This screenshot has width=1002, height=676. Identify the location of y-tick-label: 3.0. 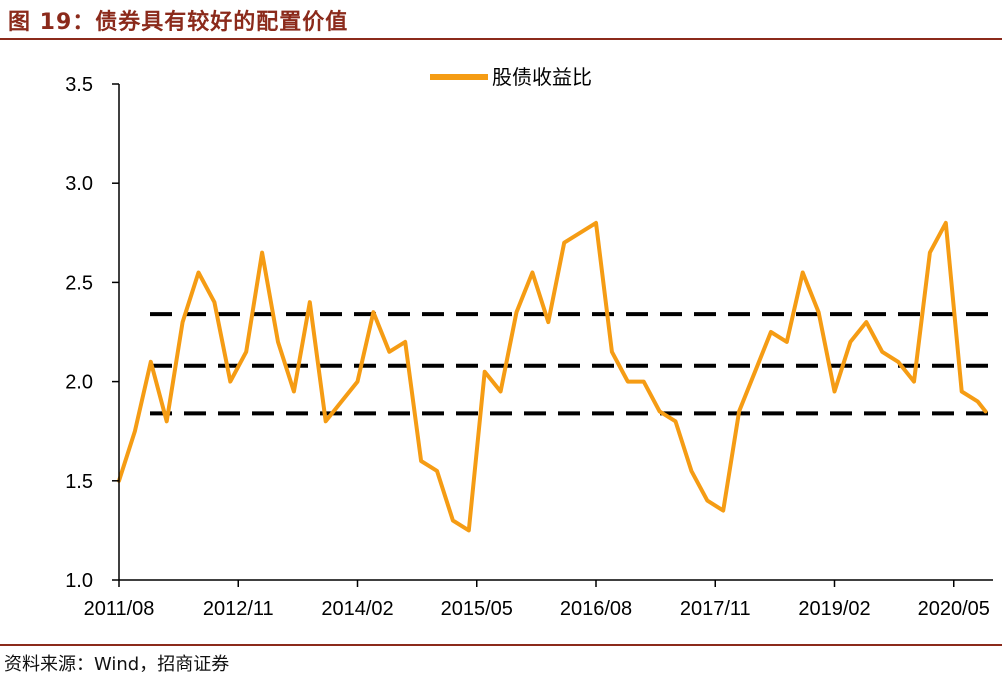
(79, 184).